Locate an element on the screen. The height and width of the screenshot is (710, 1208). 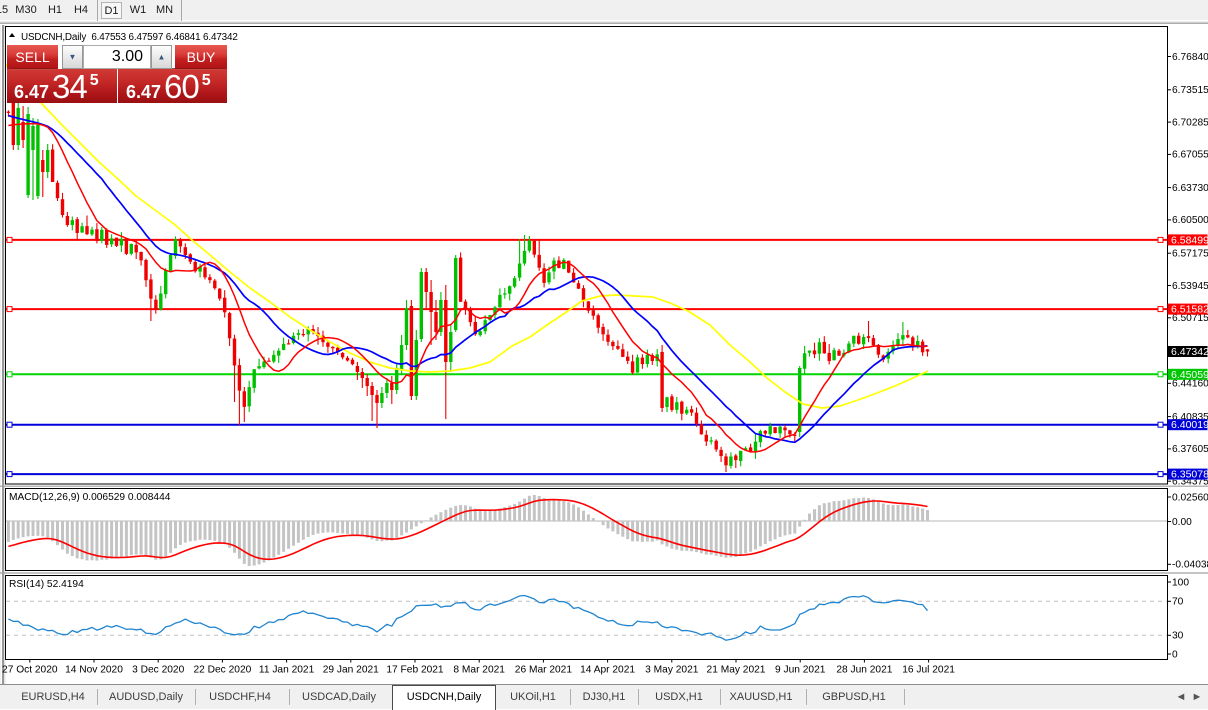
svg-text: -0.040386 is located at coordinates (1190, 565).